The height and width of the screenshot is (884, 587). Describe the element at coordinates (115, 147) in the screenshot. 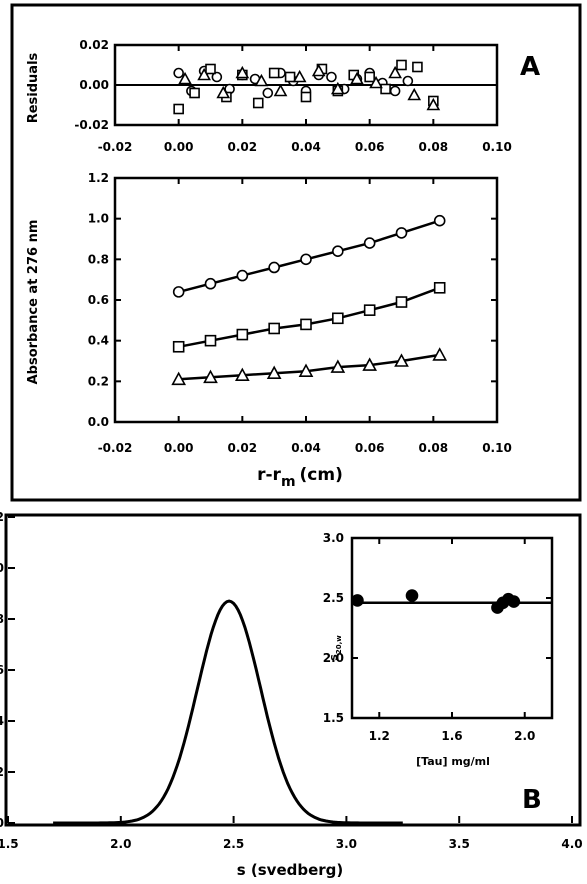

I see `residuals-xtick-label: -0.02` at that location.